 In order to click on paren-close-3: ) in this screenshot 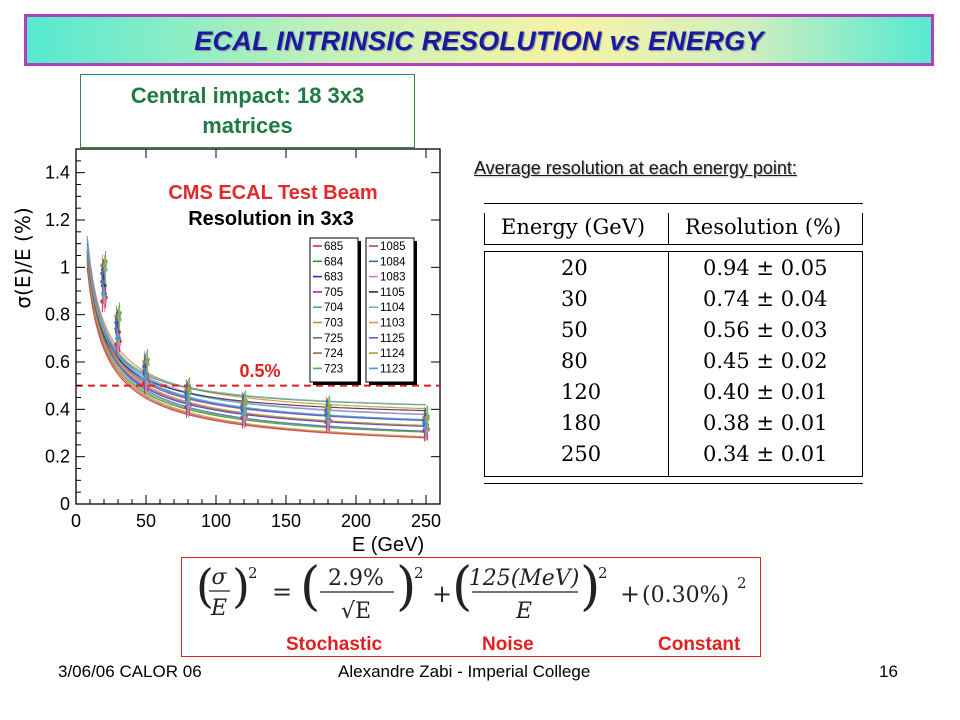, I will do `click(590, 587)`.